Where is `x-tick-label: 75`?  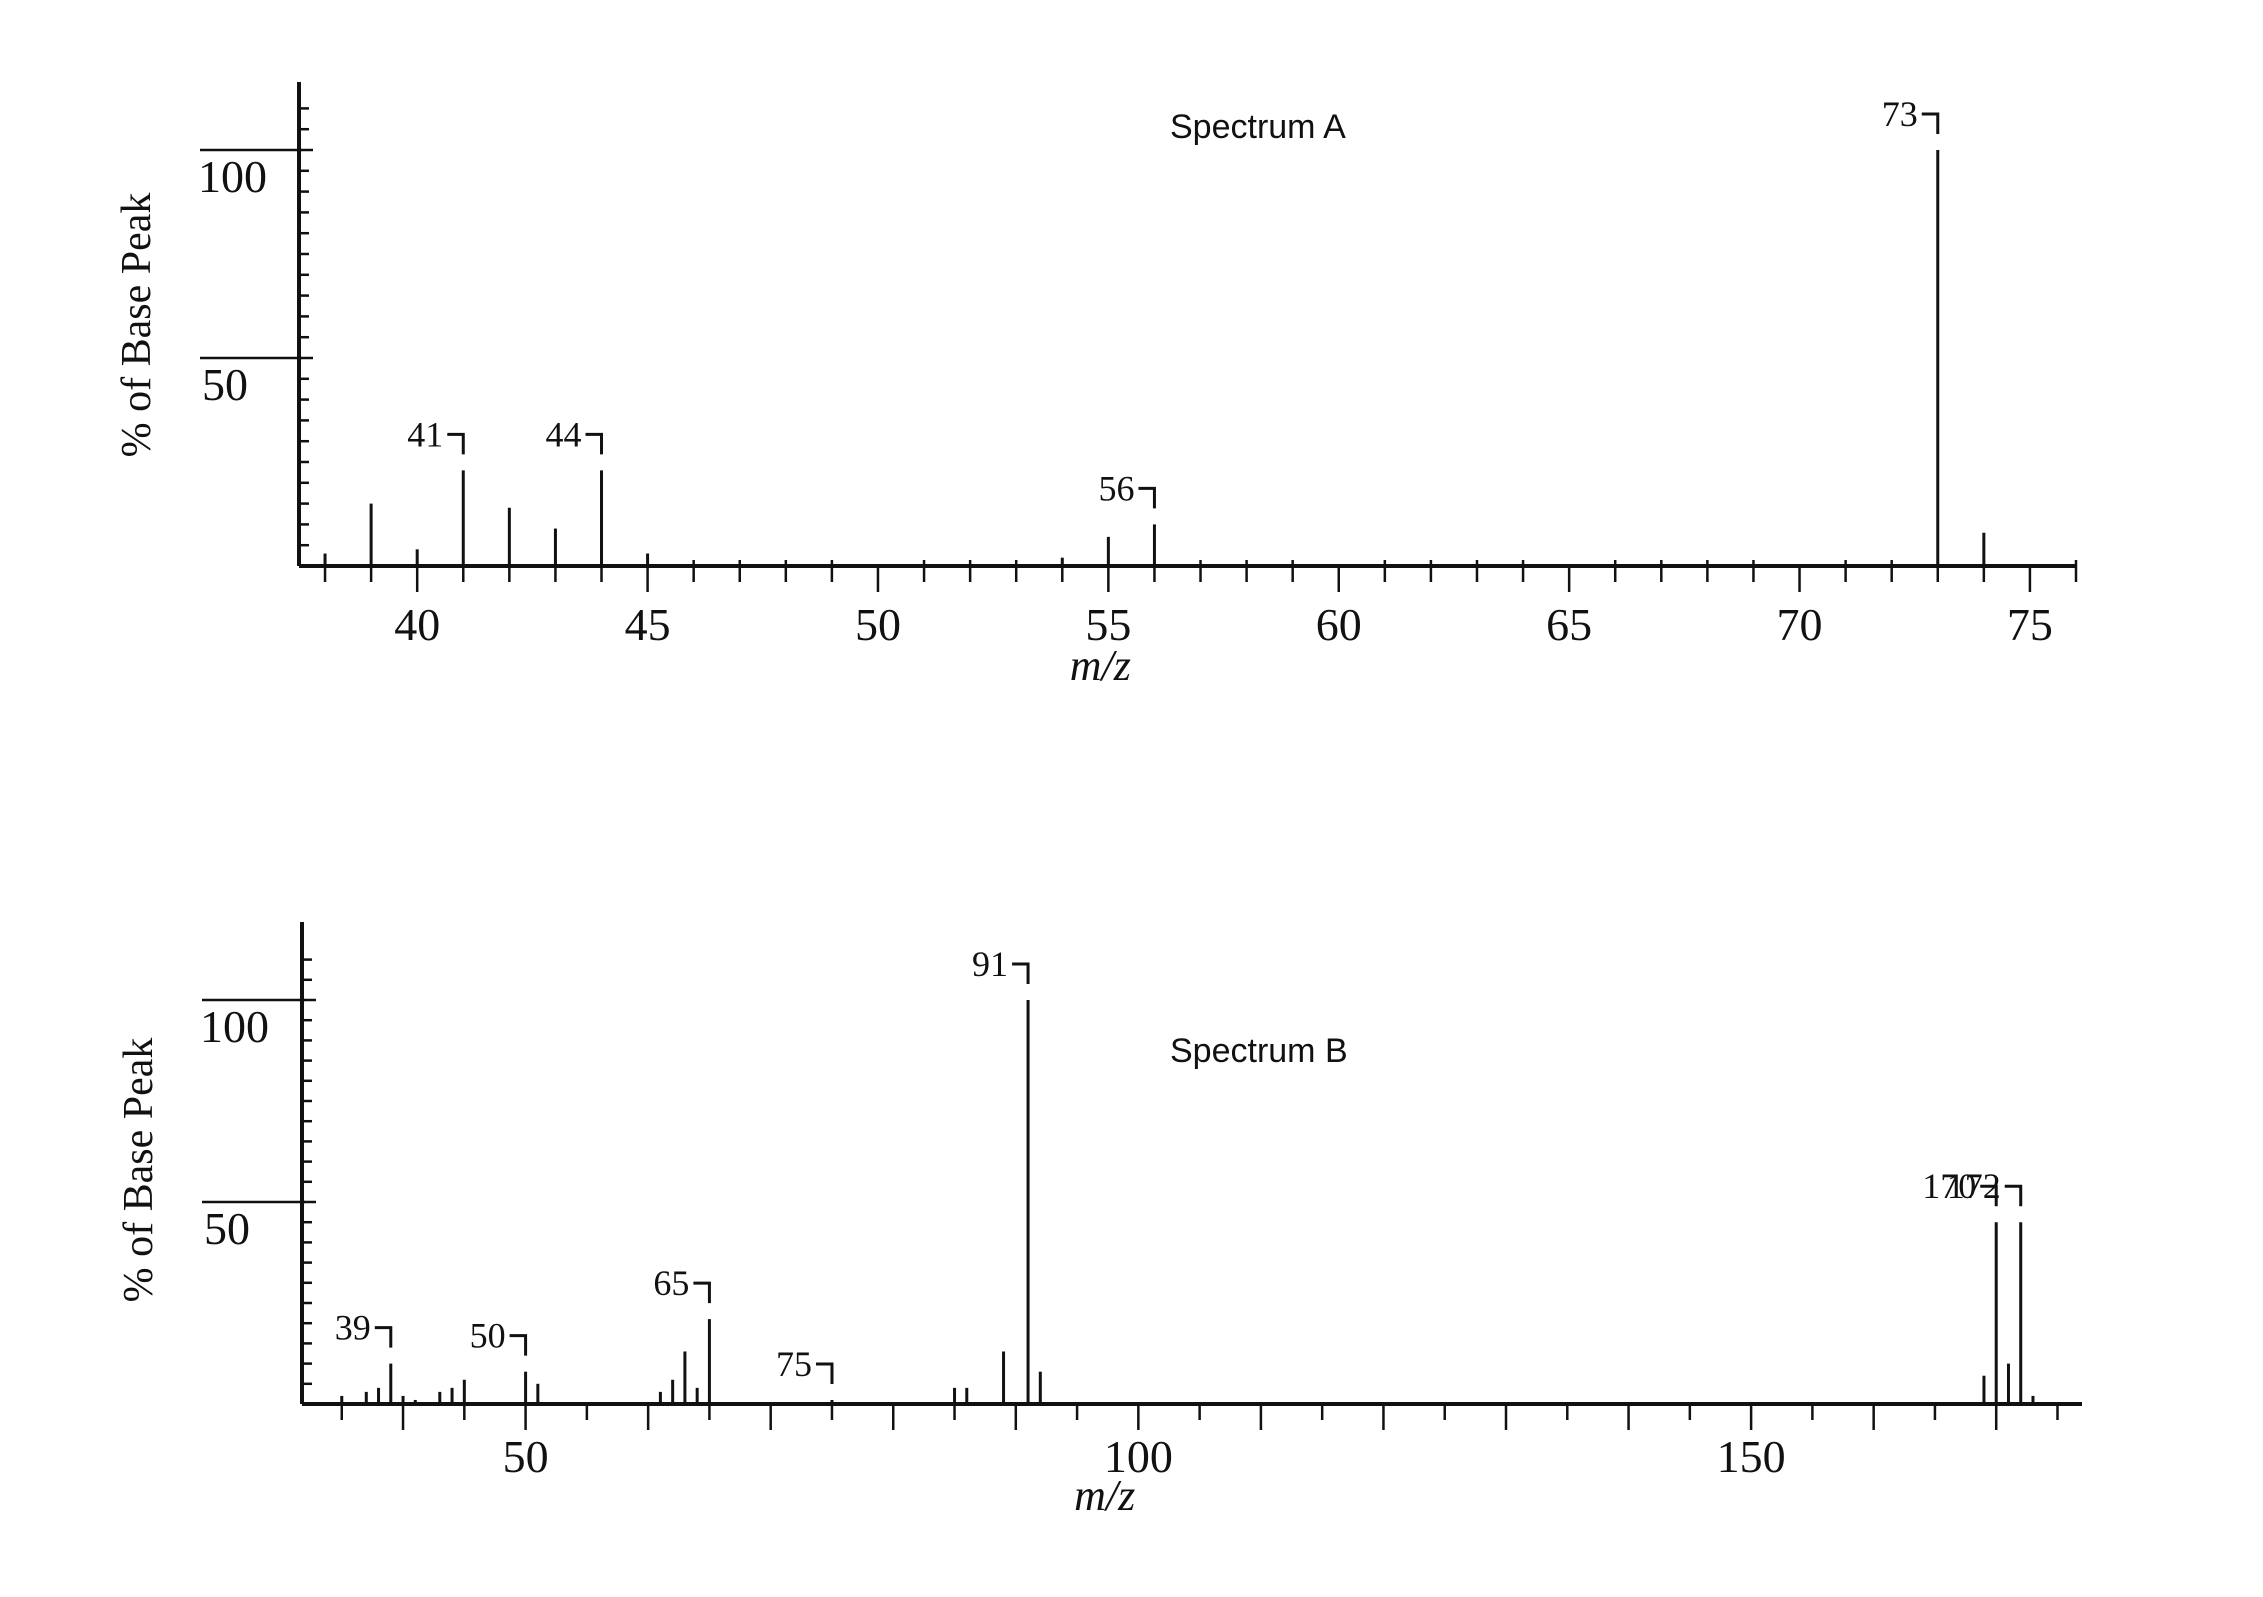 x-tick-label: 75 is located at coordinates (2030, 624).